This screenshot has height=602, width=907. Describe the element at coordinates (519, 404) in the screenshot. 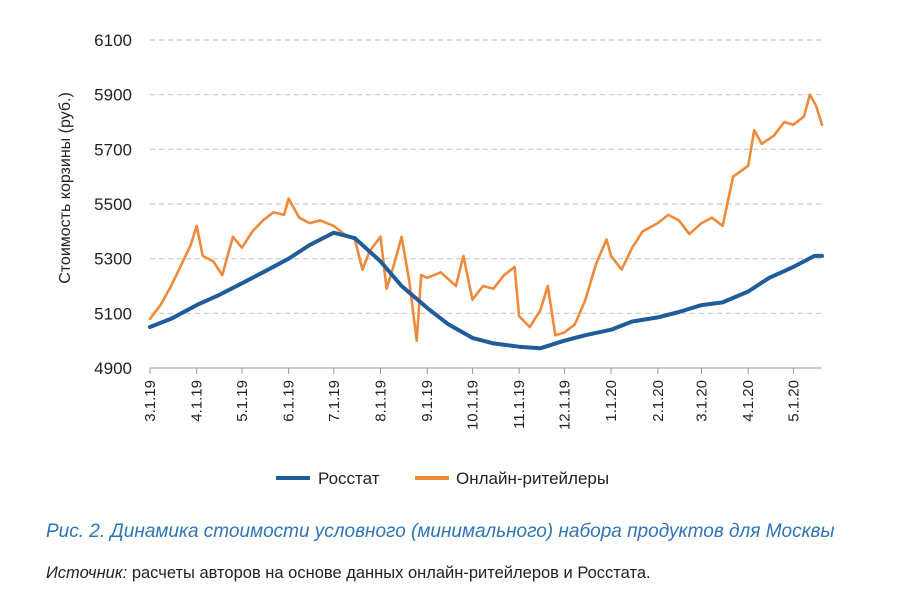

I see `x-tick-label: 11.1.19` at that location.